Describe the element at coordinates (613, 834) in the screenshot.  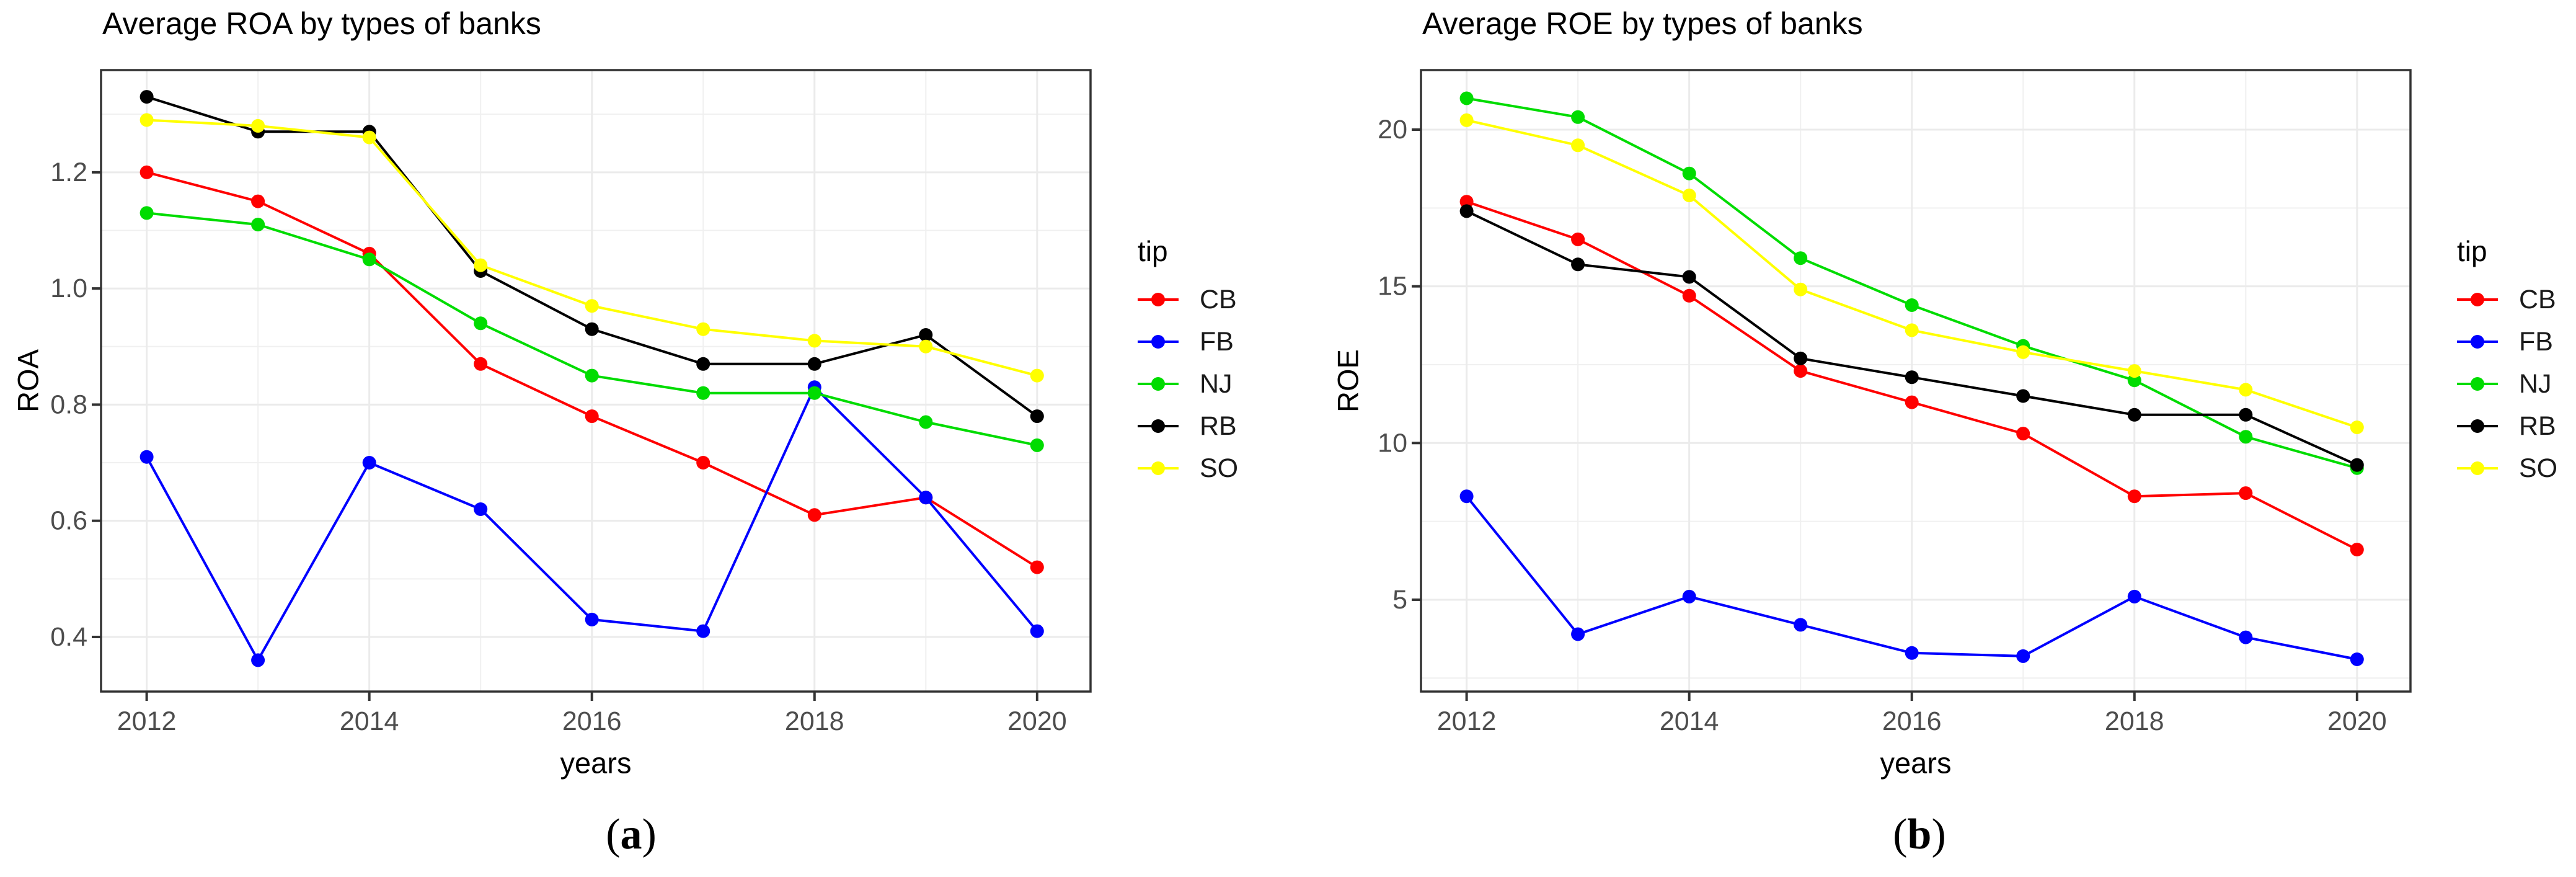
I see `caption-a-open: (` at that location.